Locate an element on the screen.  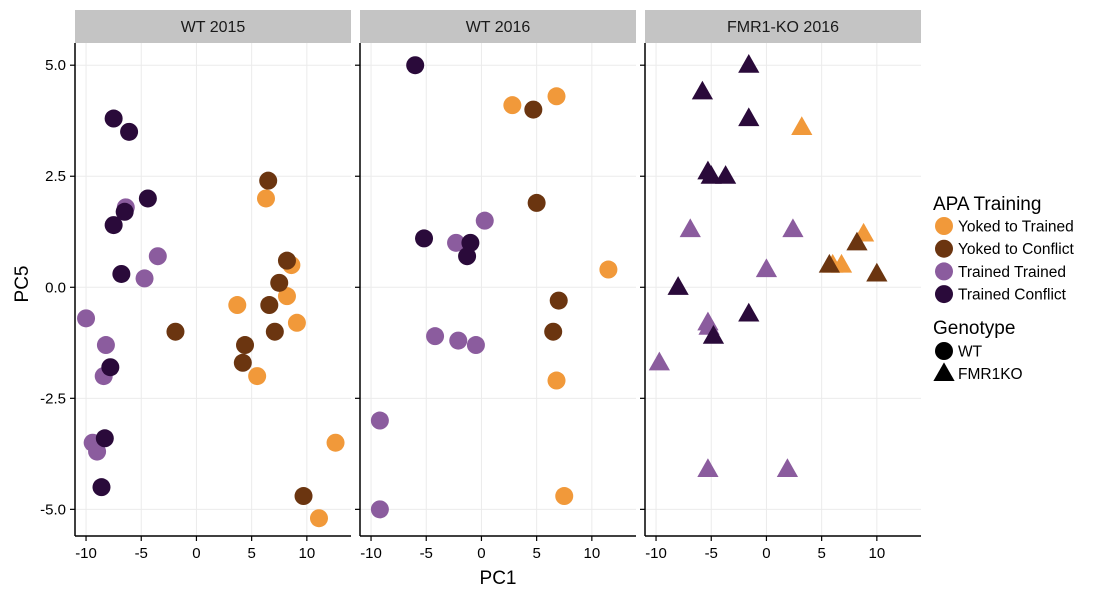
legend-title-apa-training: APA Training is located at coordinates (987, 204).